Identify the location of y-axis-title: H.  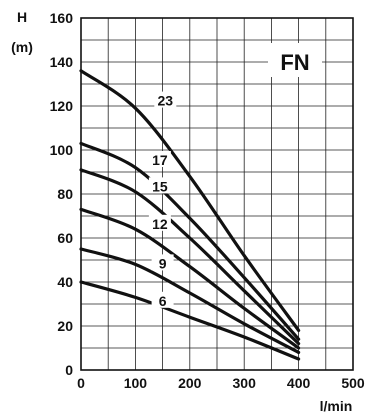
(22, 17).